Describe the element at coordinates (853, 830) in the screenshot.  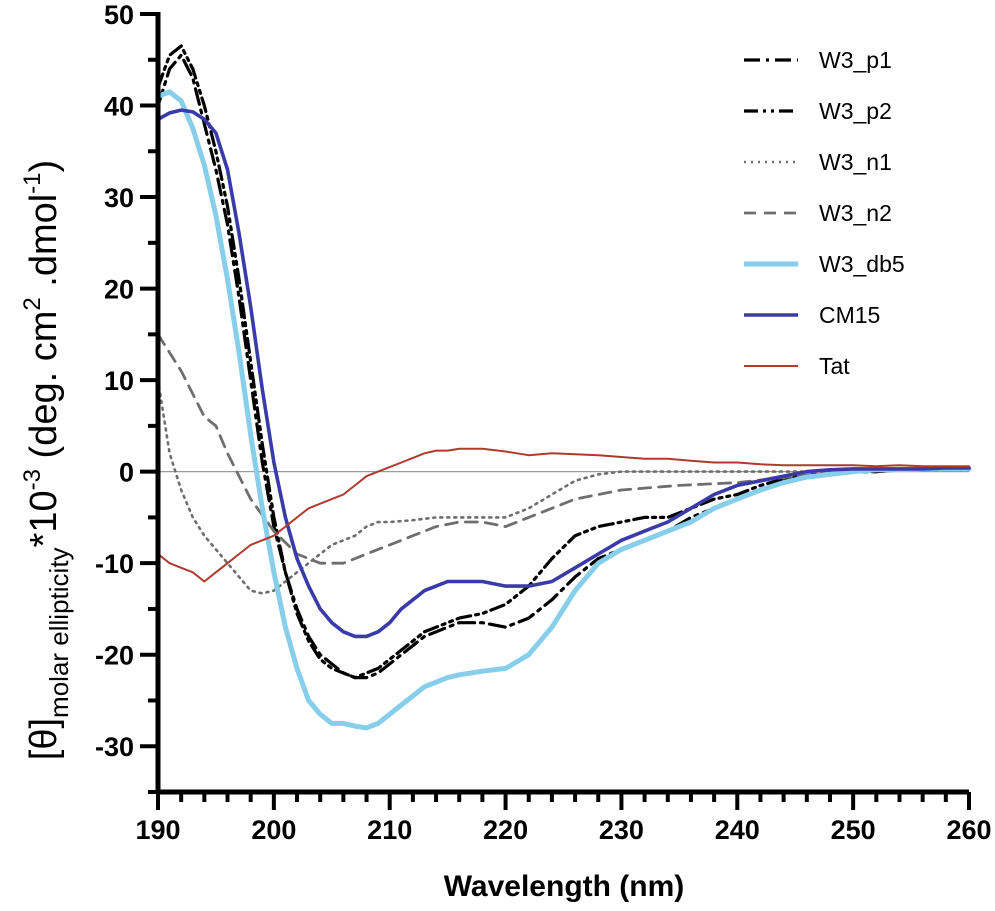
I see `x-tick-label: 250` at that location.